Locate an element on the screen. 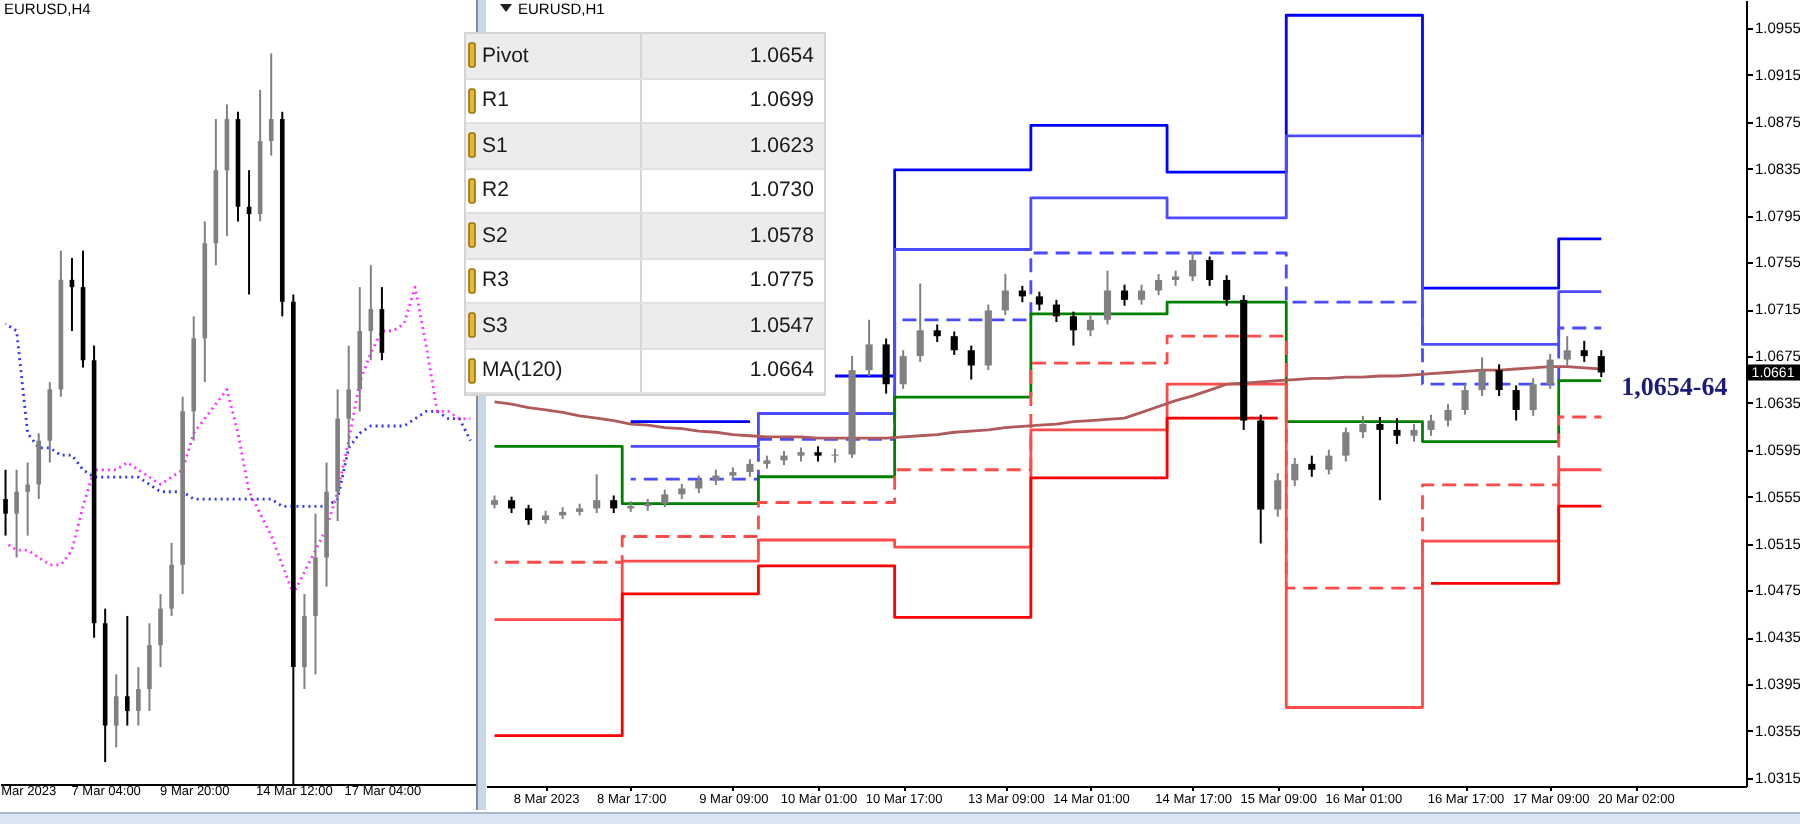 The image size is (1800, 824). annotation: 1.0654 is located at coordinates (781, 55).